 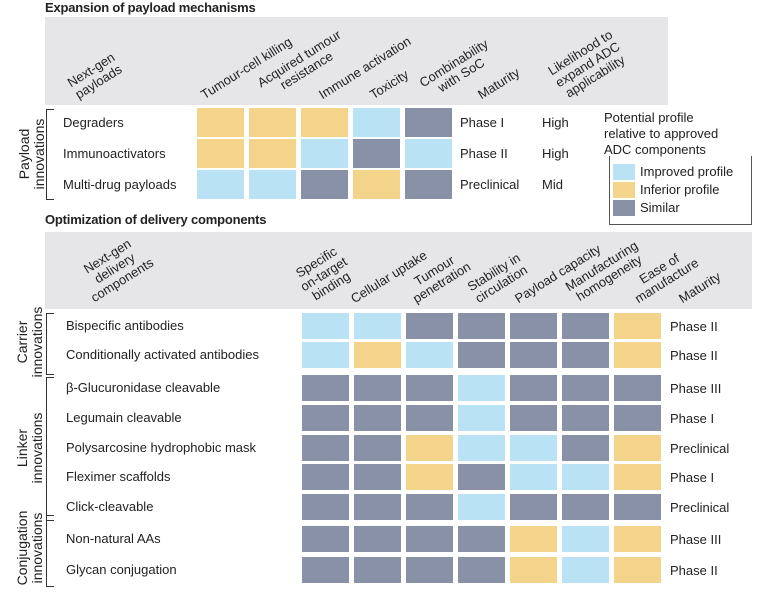 I want to click on legend-swatch-similar, so click(x=624, y=208).